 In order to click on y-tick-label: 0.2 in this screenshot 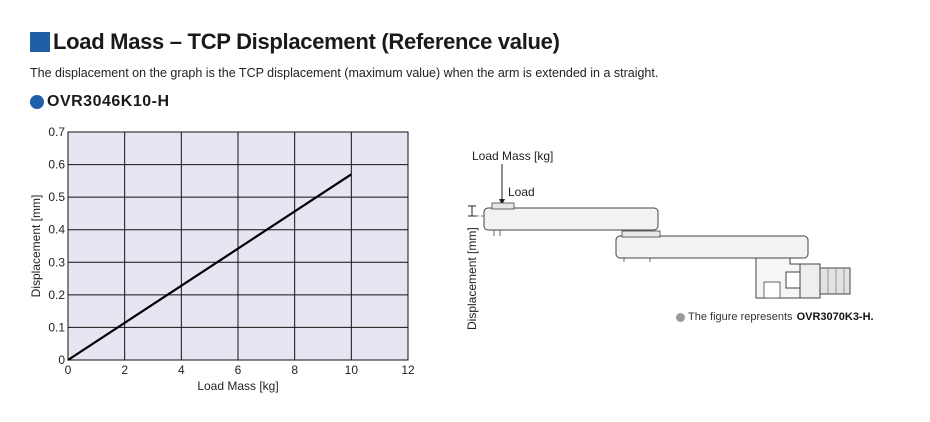, I will do `click(56, 295)`.